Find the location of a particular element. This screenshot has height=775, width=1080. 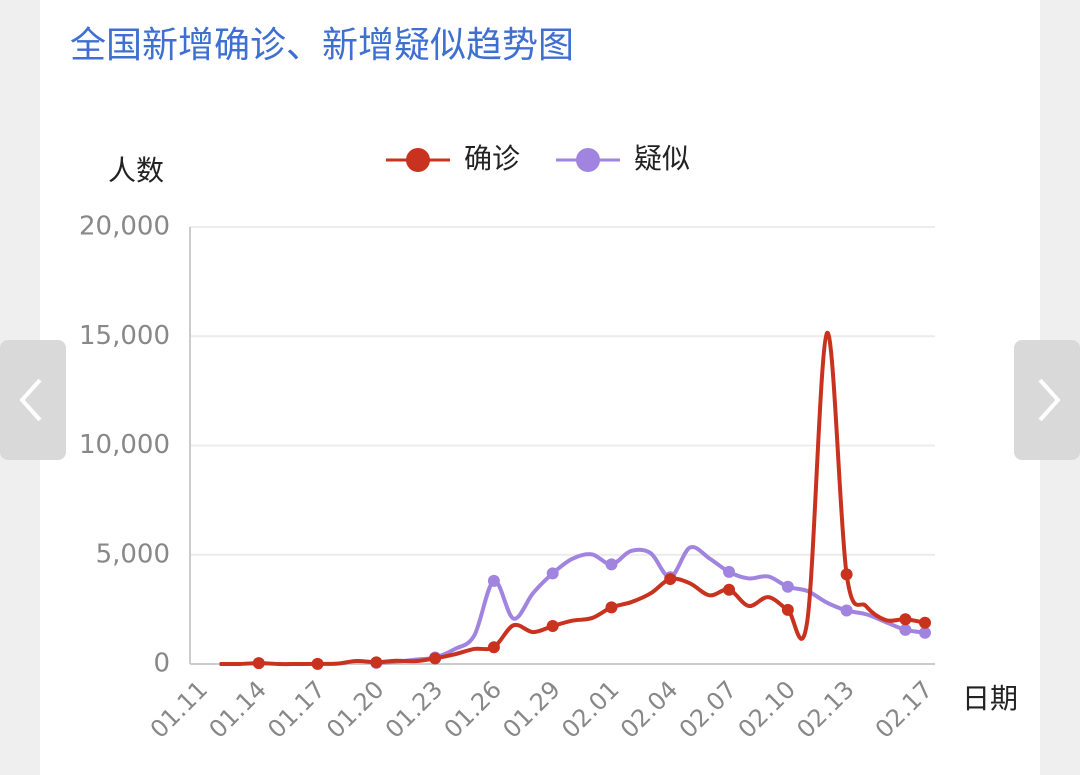

y-tick-label: 15,000 is located at coordinates (124, 336).